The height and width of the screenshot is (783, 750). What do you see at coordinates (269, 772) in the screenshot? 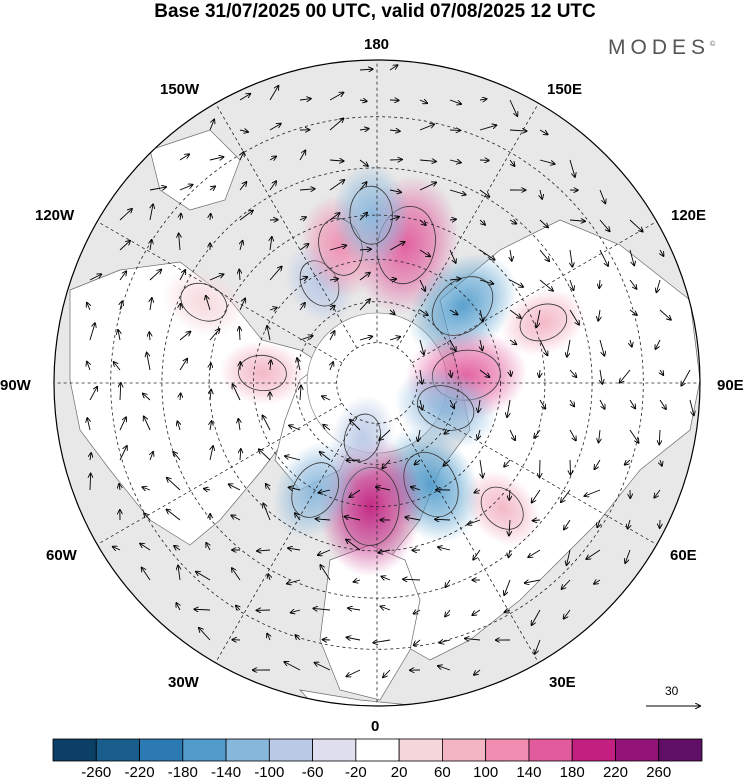
I see `colorbar-tick-label: -100` at bounding box center [269, 772].